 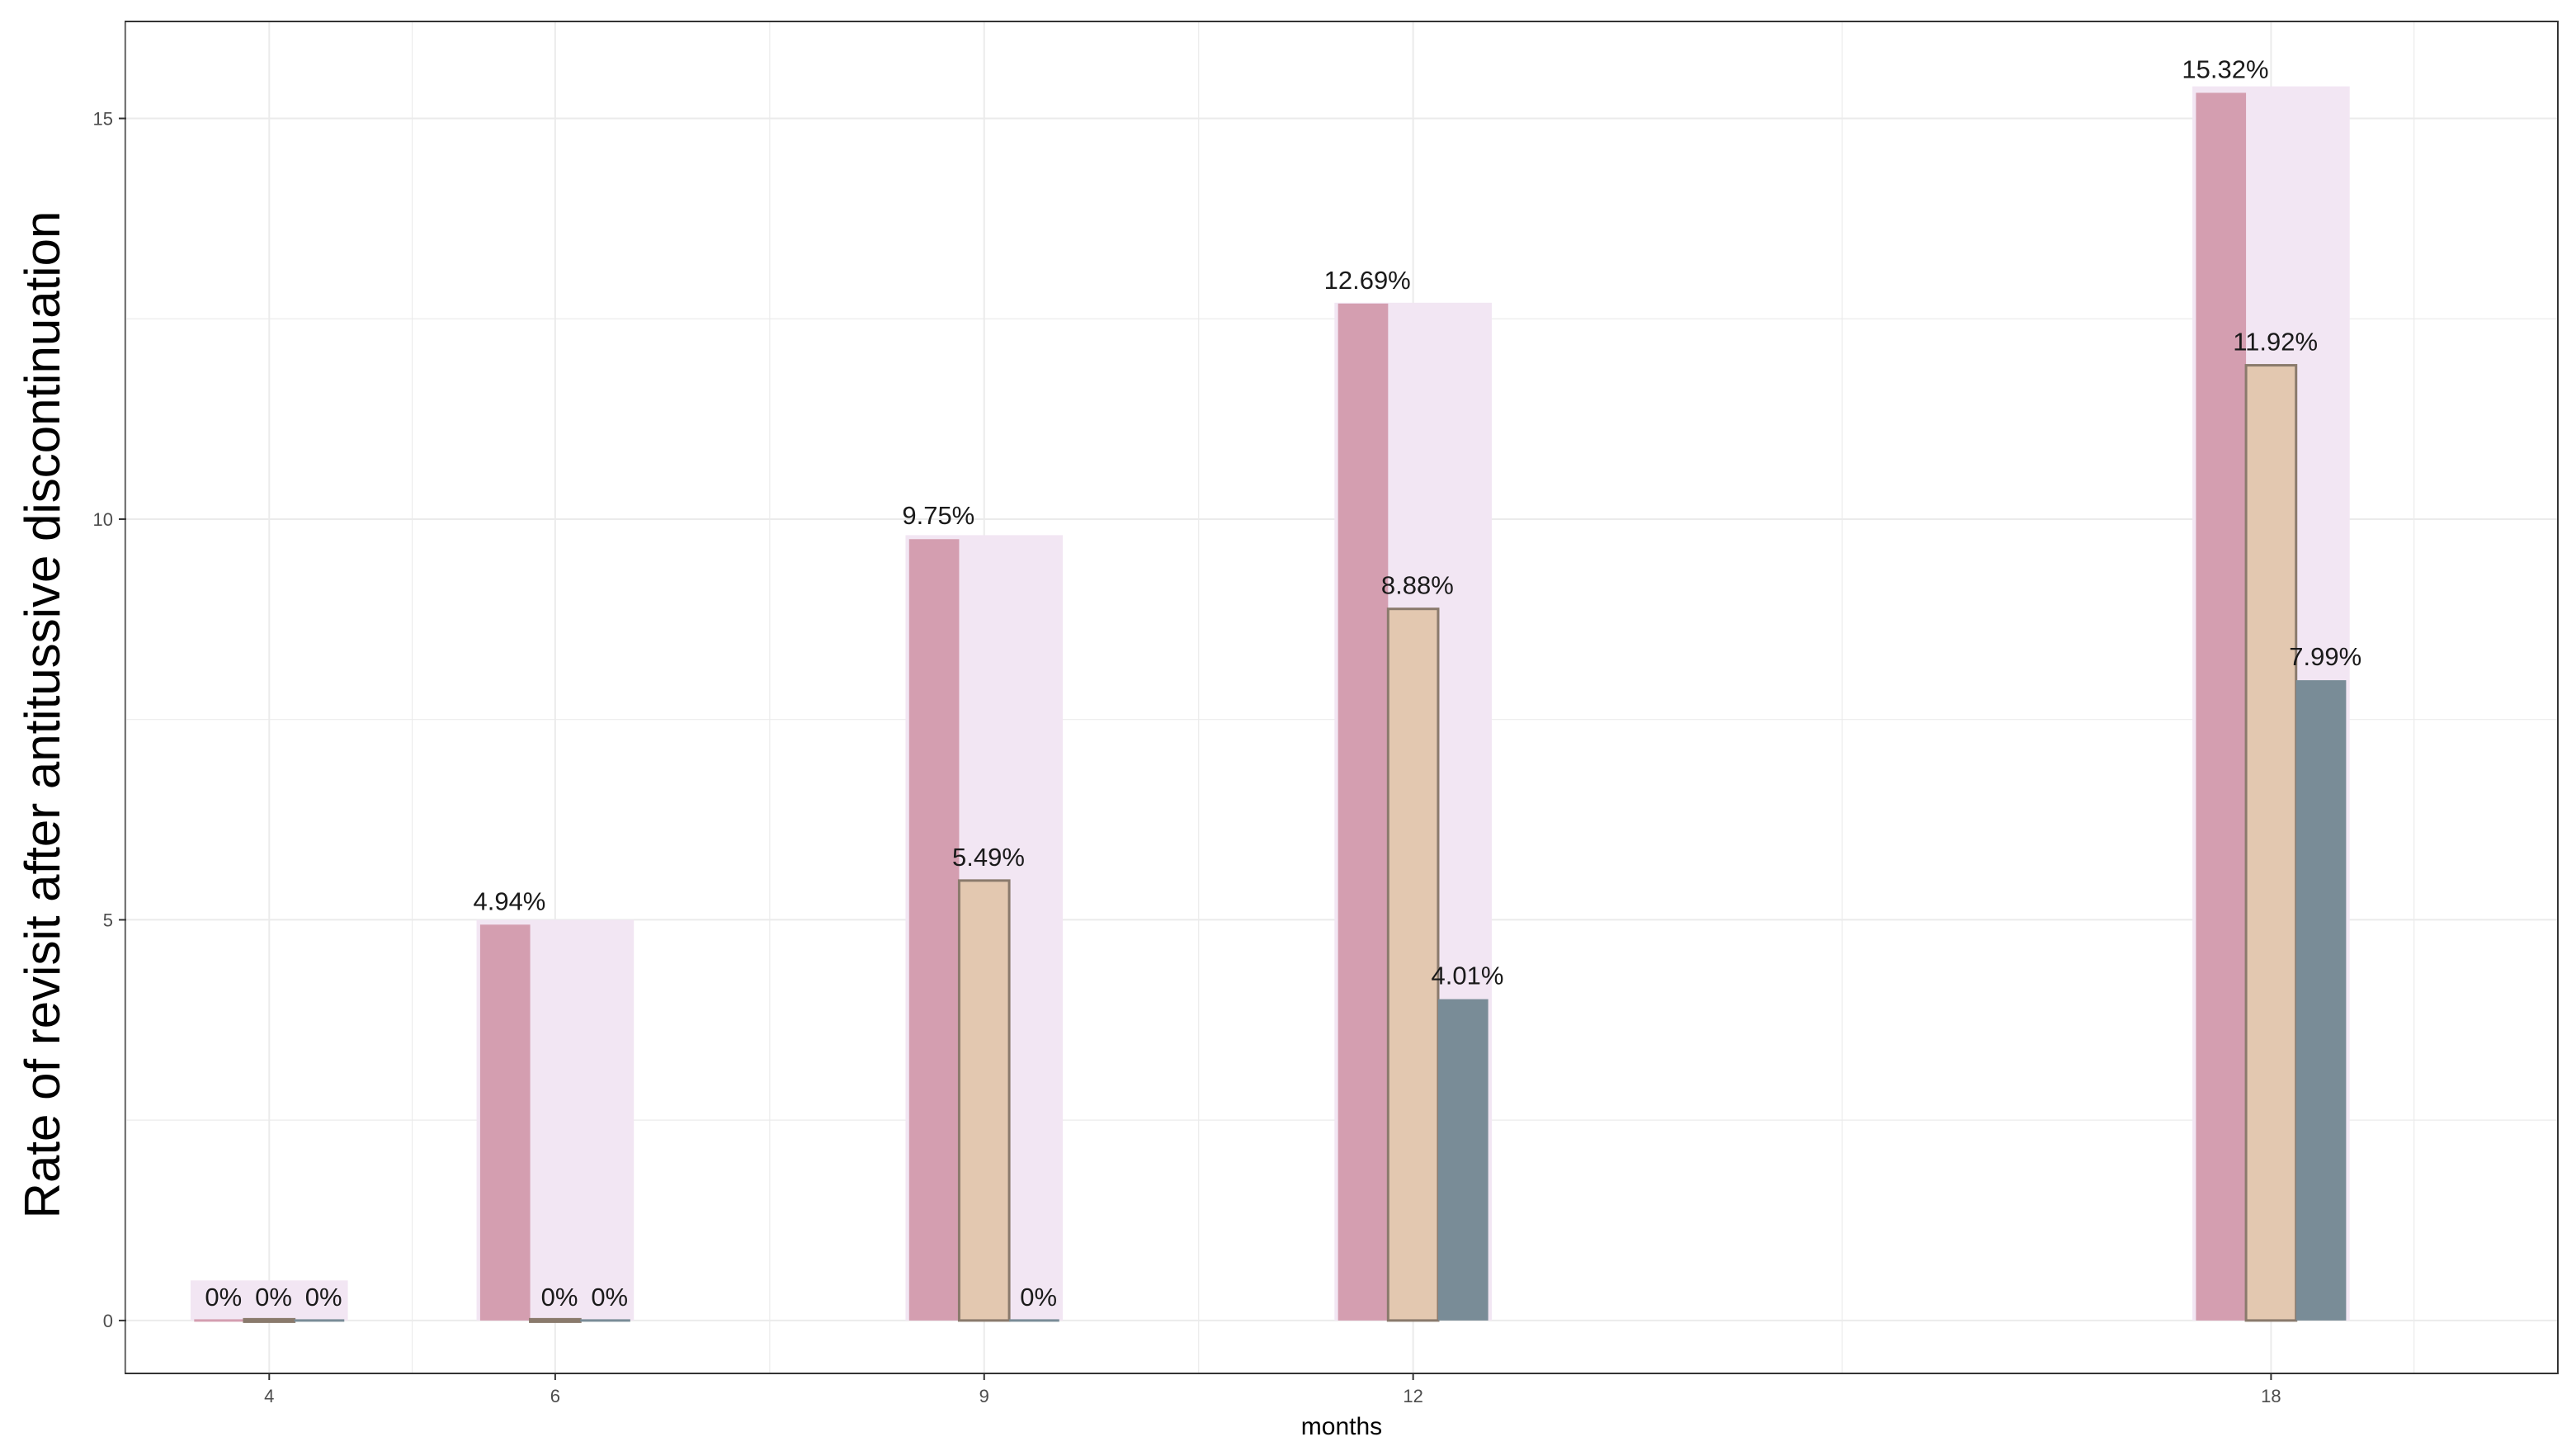 What do you see at coordinates (1341, 1426) in the screenshot?
I see `x-axis-title: months` at bounding box center [1341, 1426].